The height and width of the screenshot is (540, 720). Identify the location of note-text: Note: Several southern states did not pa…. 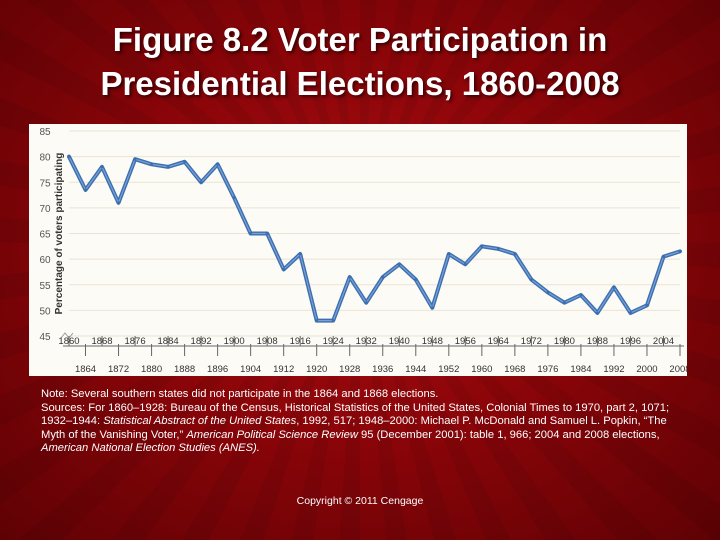
(240, 394).